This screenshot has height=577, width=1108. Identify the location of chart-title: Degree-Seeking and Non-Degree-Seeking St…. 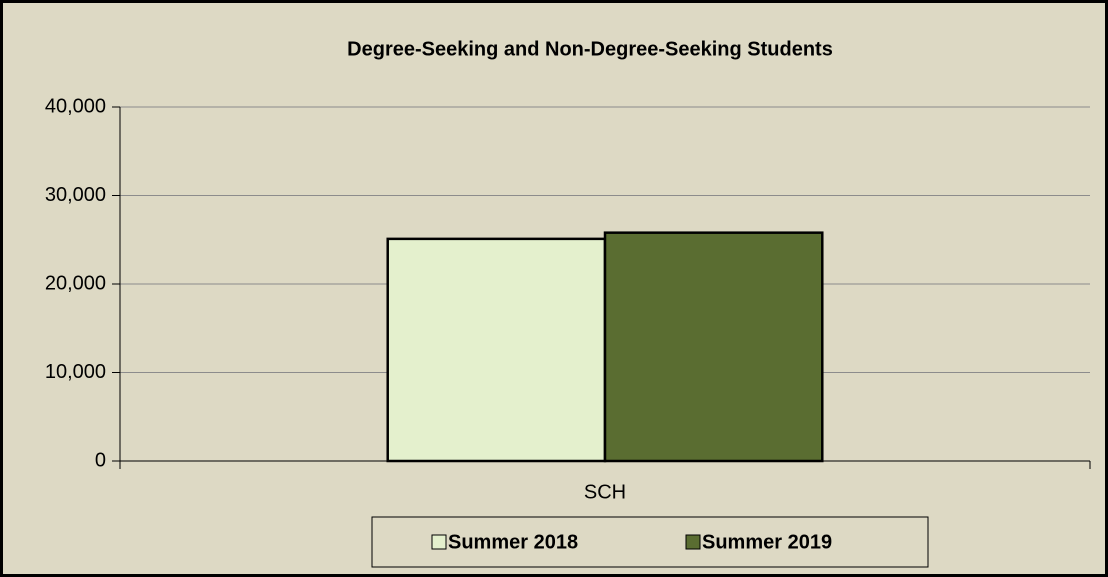
(590, 49).